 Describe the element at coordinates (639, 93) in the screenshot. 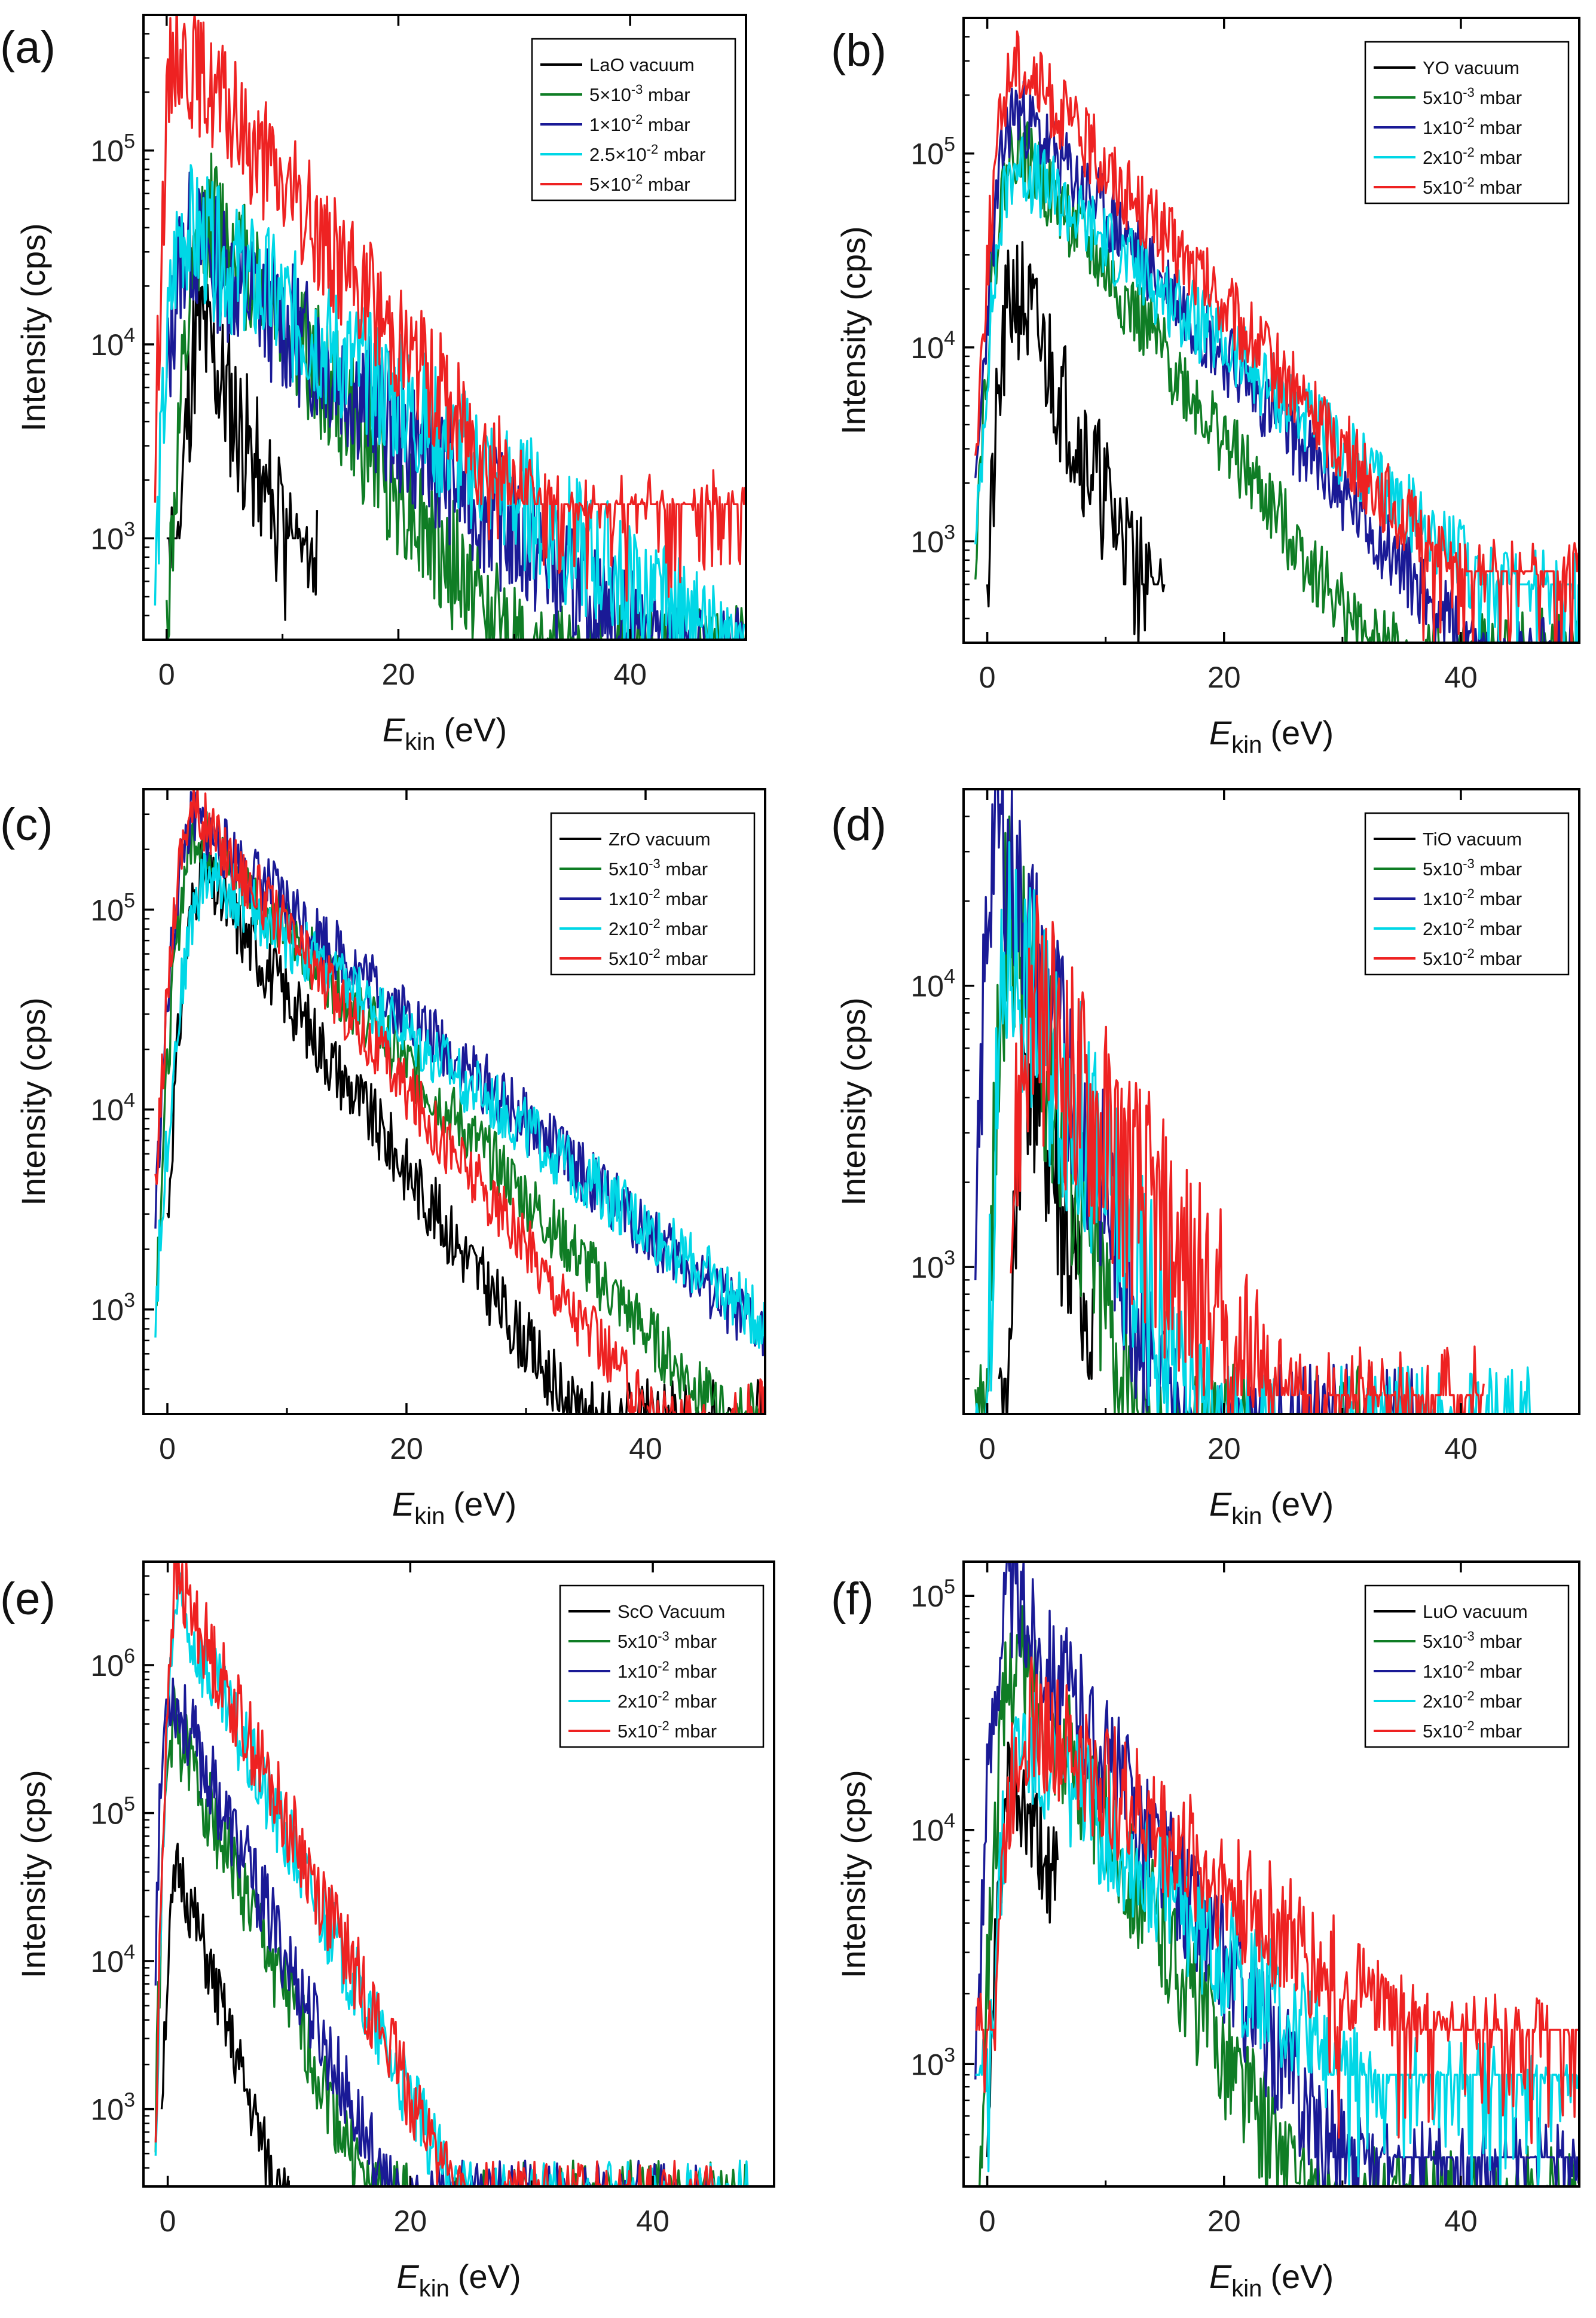

I see `legend-label: 5×10-3 mbar` at that location.